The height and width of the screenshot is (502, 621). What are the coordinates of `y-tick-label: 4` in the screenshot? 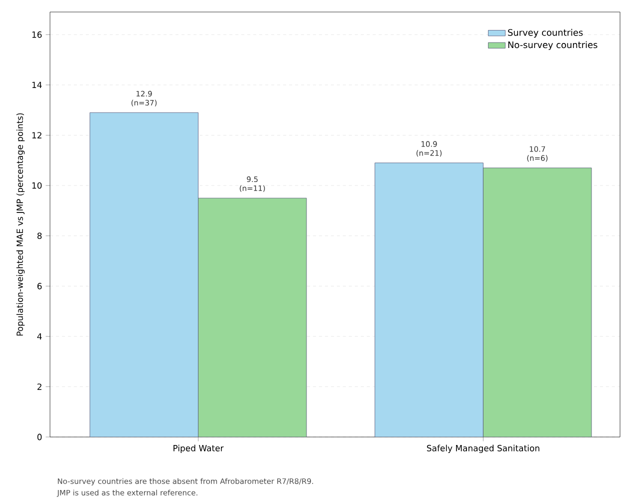 It's located at (39, 336).